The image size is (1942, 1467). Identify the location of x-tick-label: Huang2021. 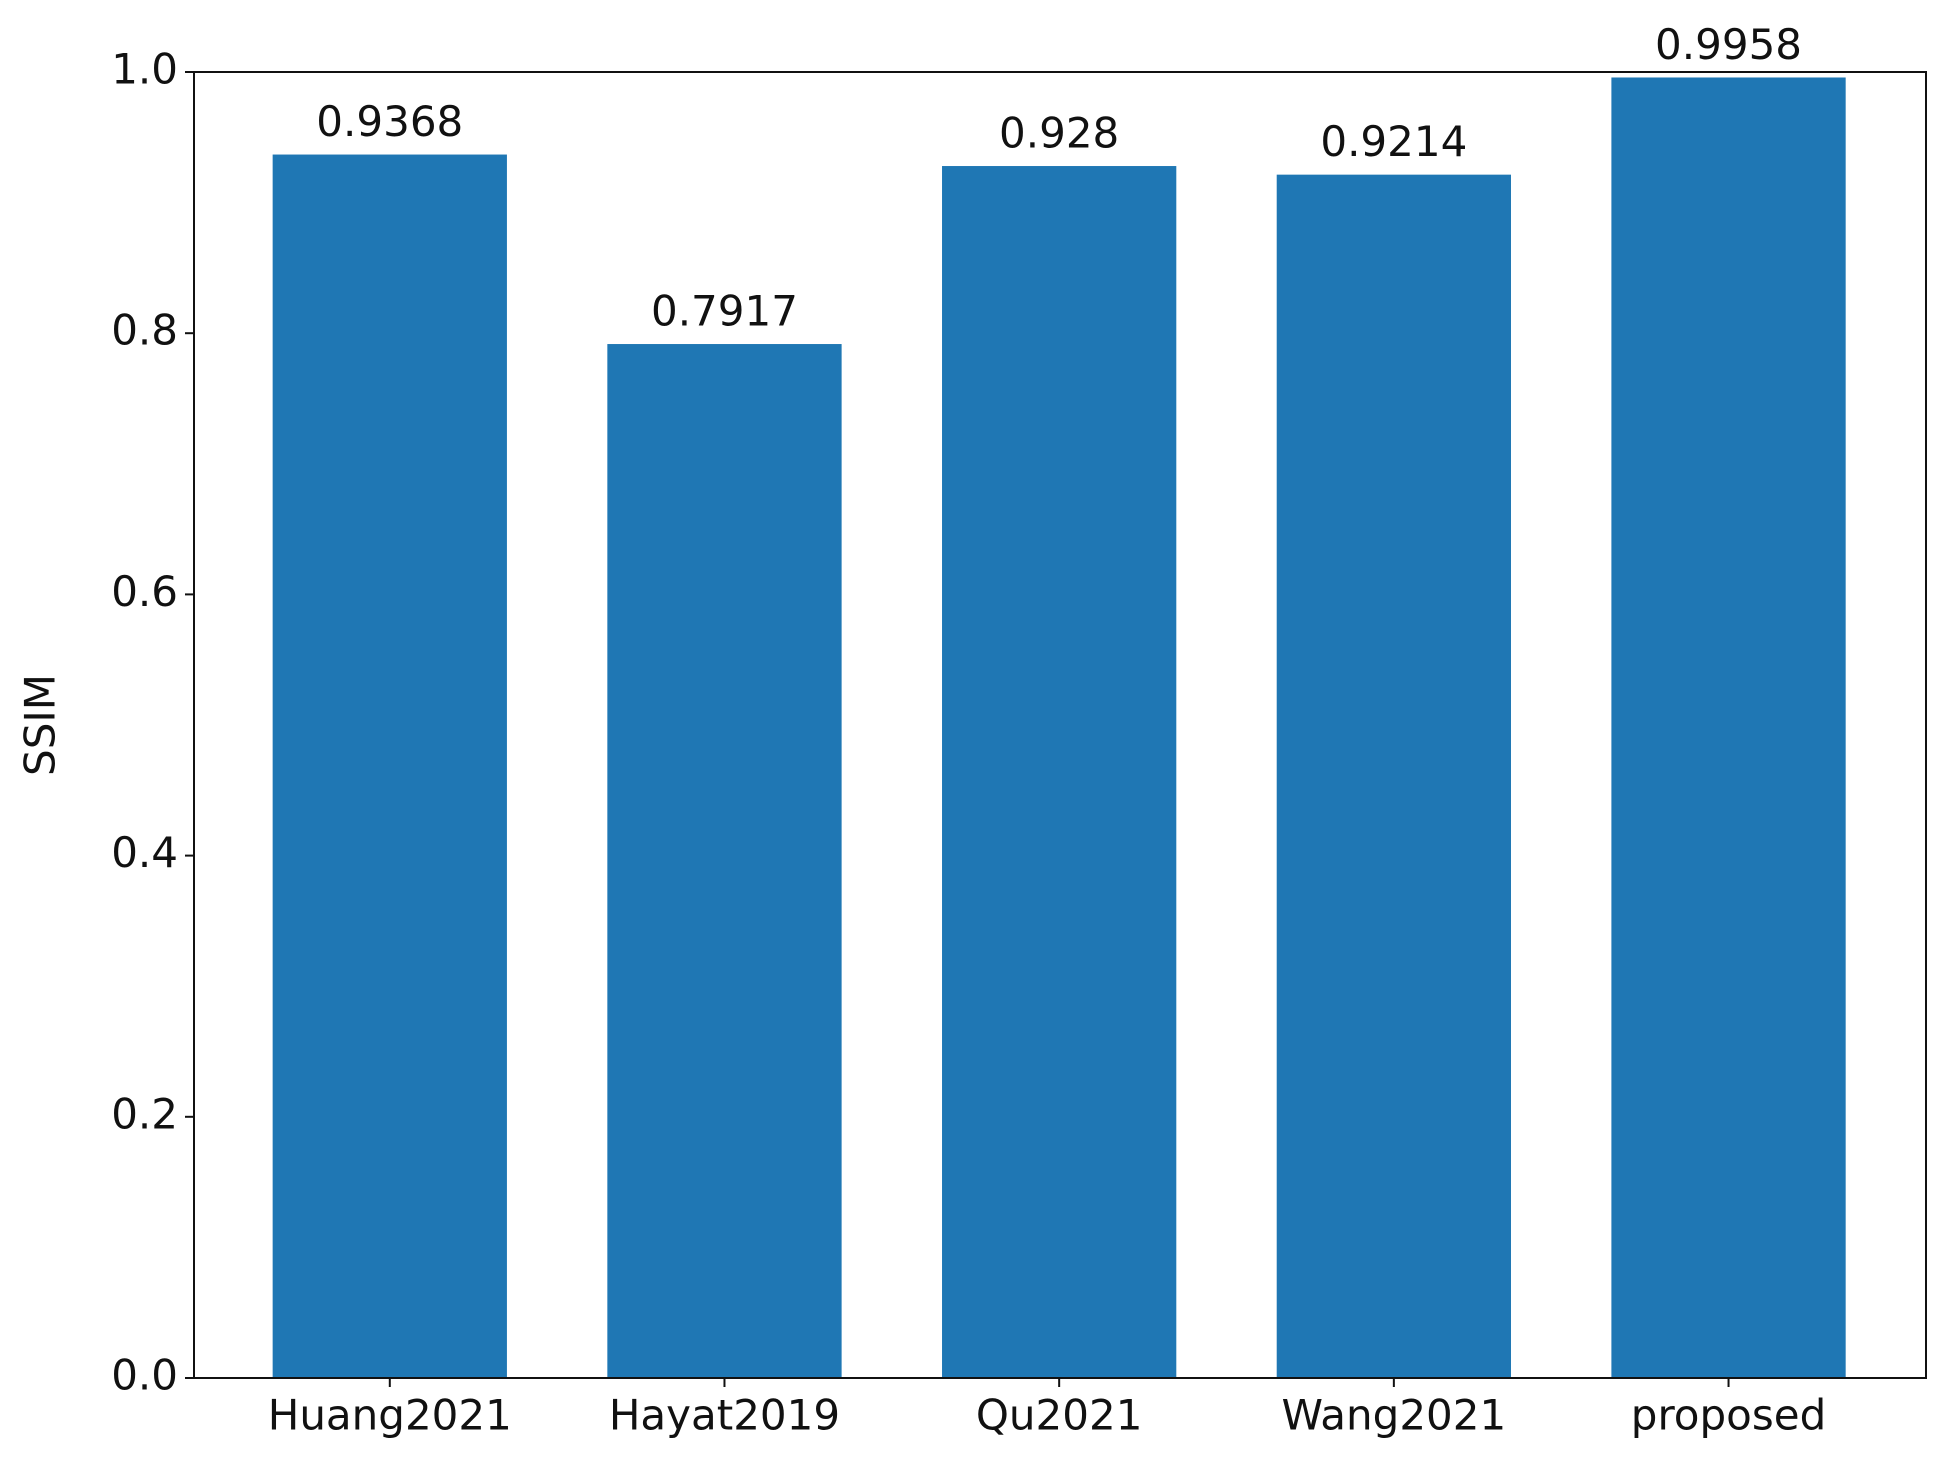
(390, 1415).